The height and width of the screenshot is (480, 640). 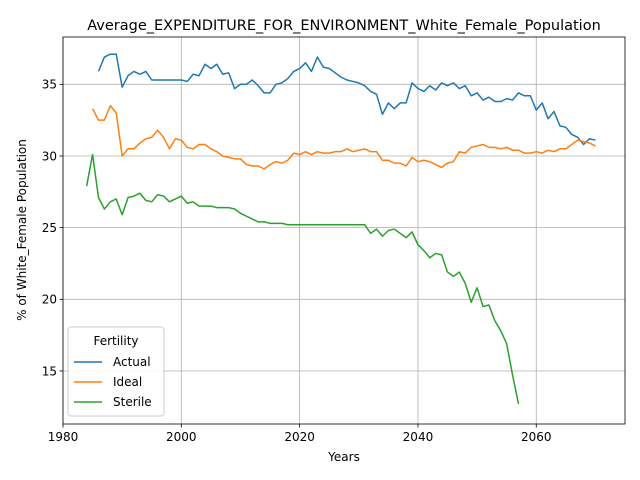 What do you see at coordinates (63, 437) in the screenshot?
I see `x-tick-label: 1980` at bounding box center [63, 437].